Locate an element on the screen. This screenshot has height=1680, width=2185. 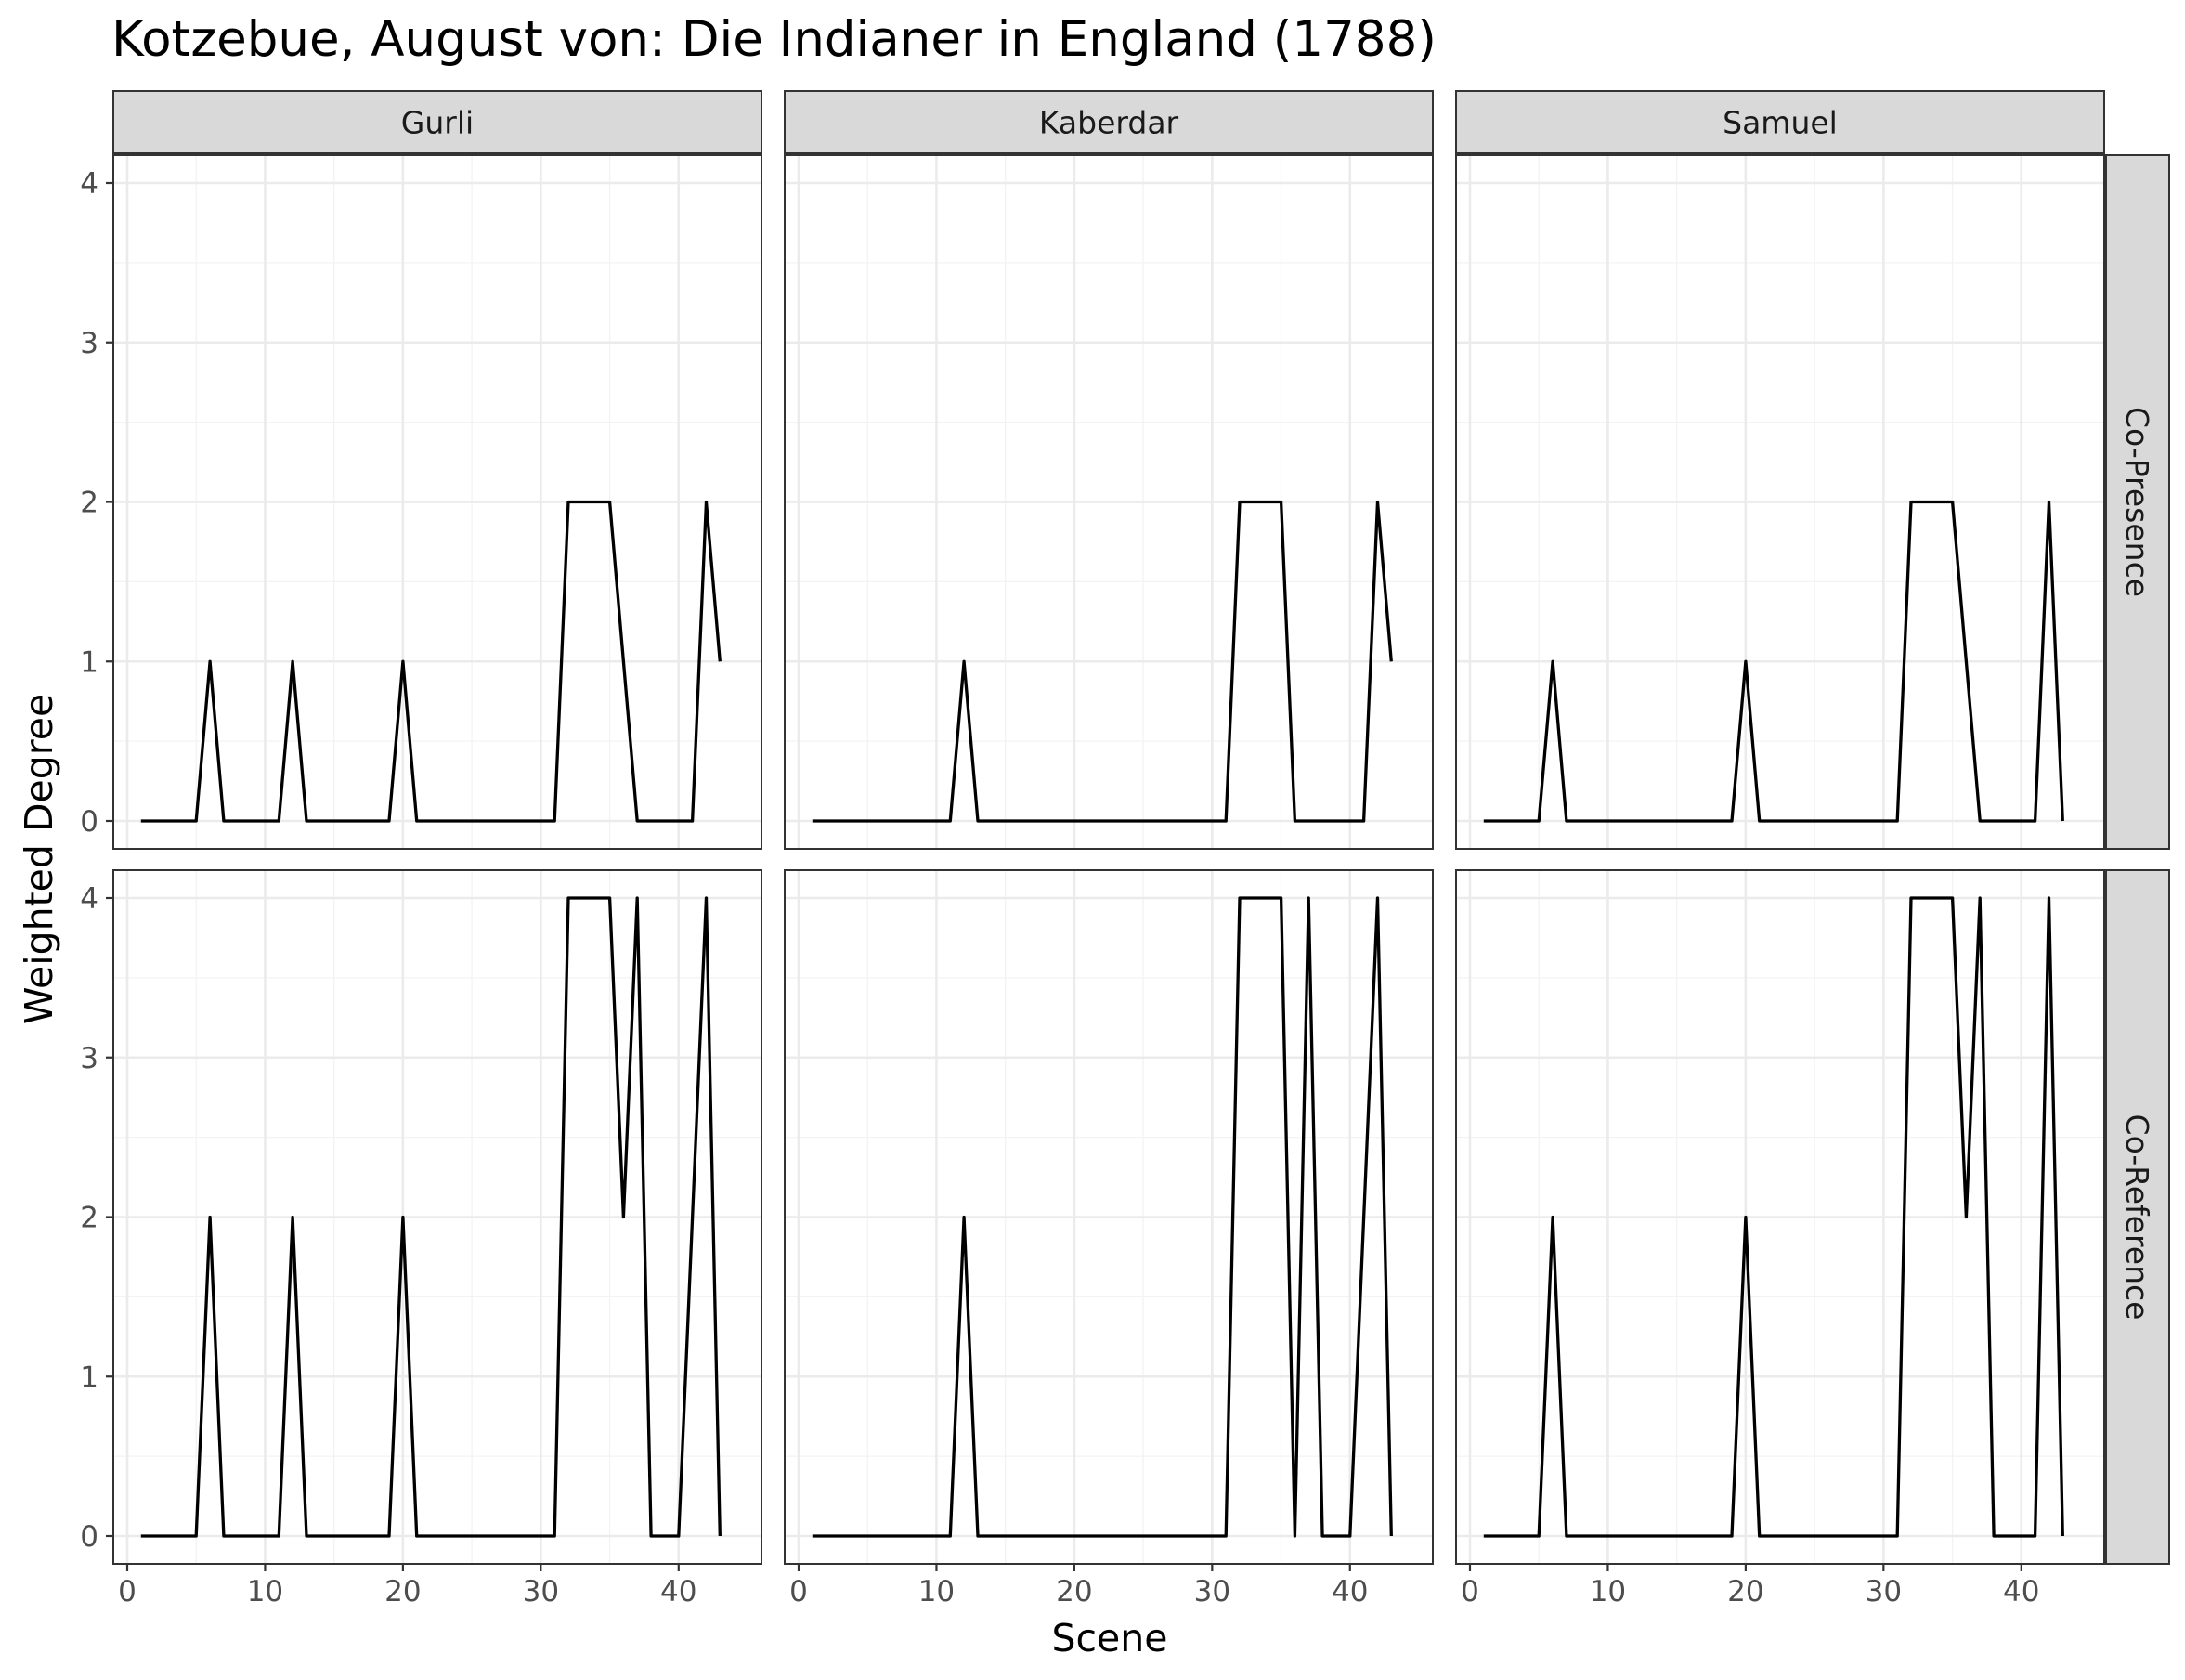
panel-kaberdar-co-reference is located at coordinates (1109, 1217).